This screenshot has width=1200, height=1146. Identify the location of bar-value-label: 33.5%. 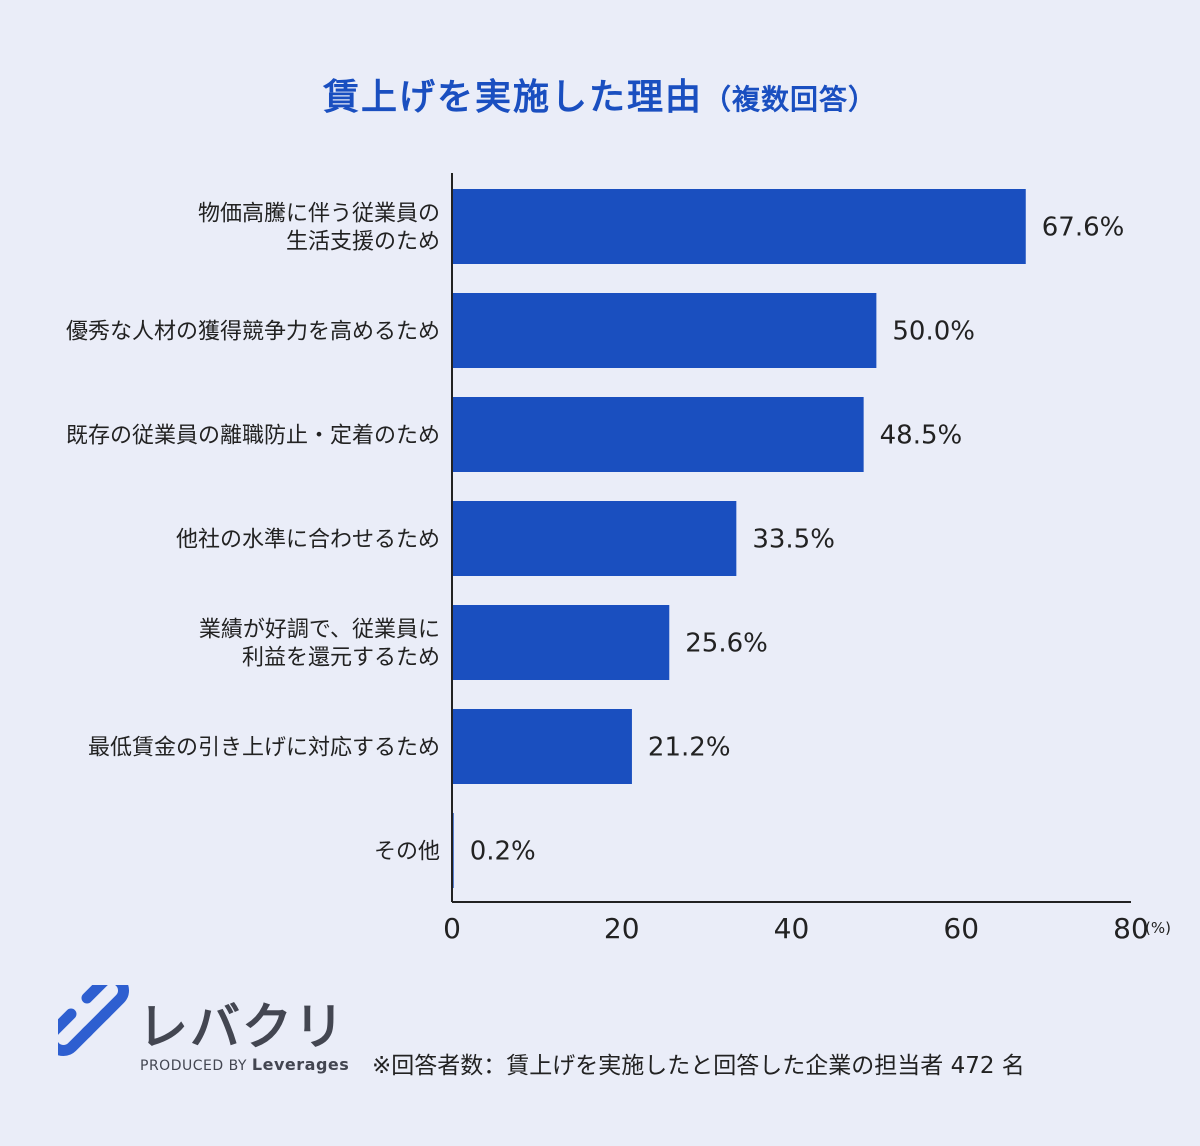
(793, 540).